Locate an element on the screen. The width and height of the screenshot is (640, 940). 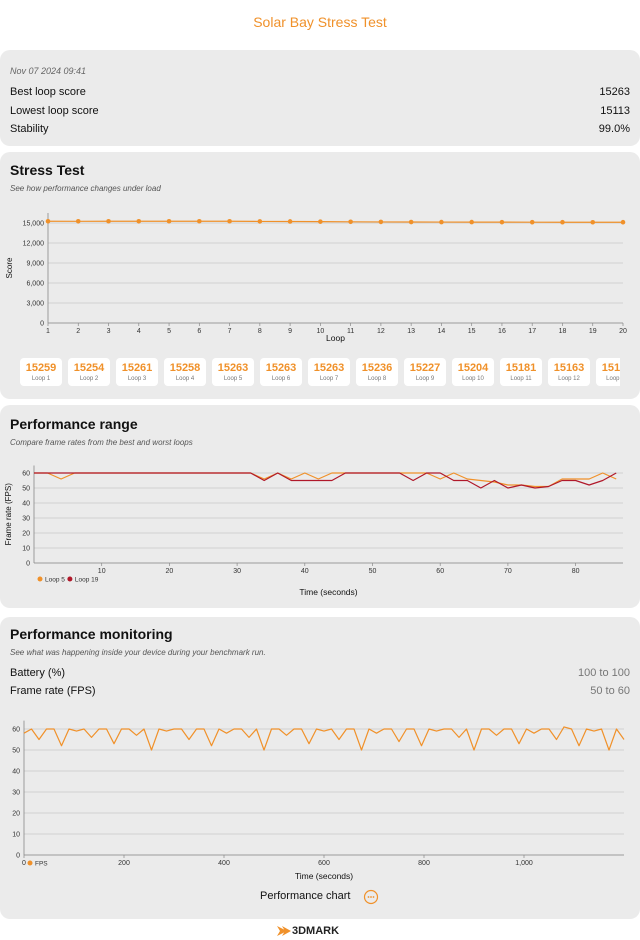
loop-tile: 15163 Loop 12 is located at coordinates (569, 372).